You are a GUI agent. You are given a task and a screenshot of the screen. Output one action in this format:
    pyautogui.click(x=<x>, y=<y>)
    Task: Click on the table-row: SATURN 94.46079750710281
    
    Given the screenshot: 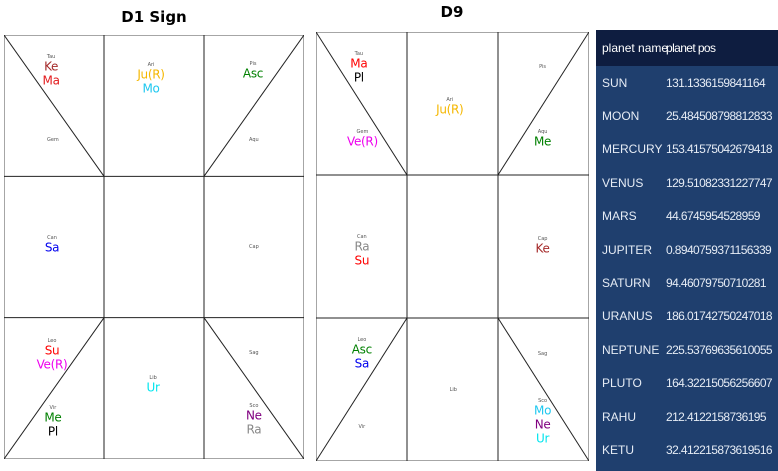 What is the action you would take?
    pyautogui.click(x=687, y=282)
    